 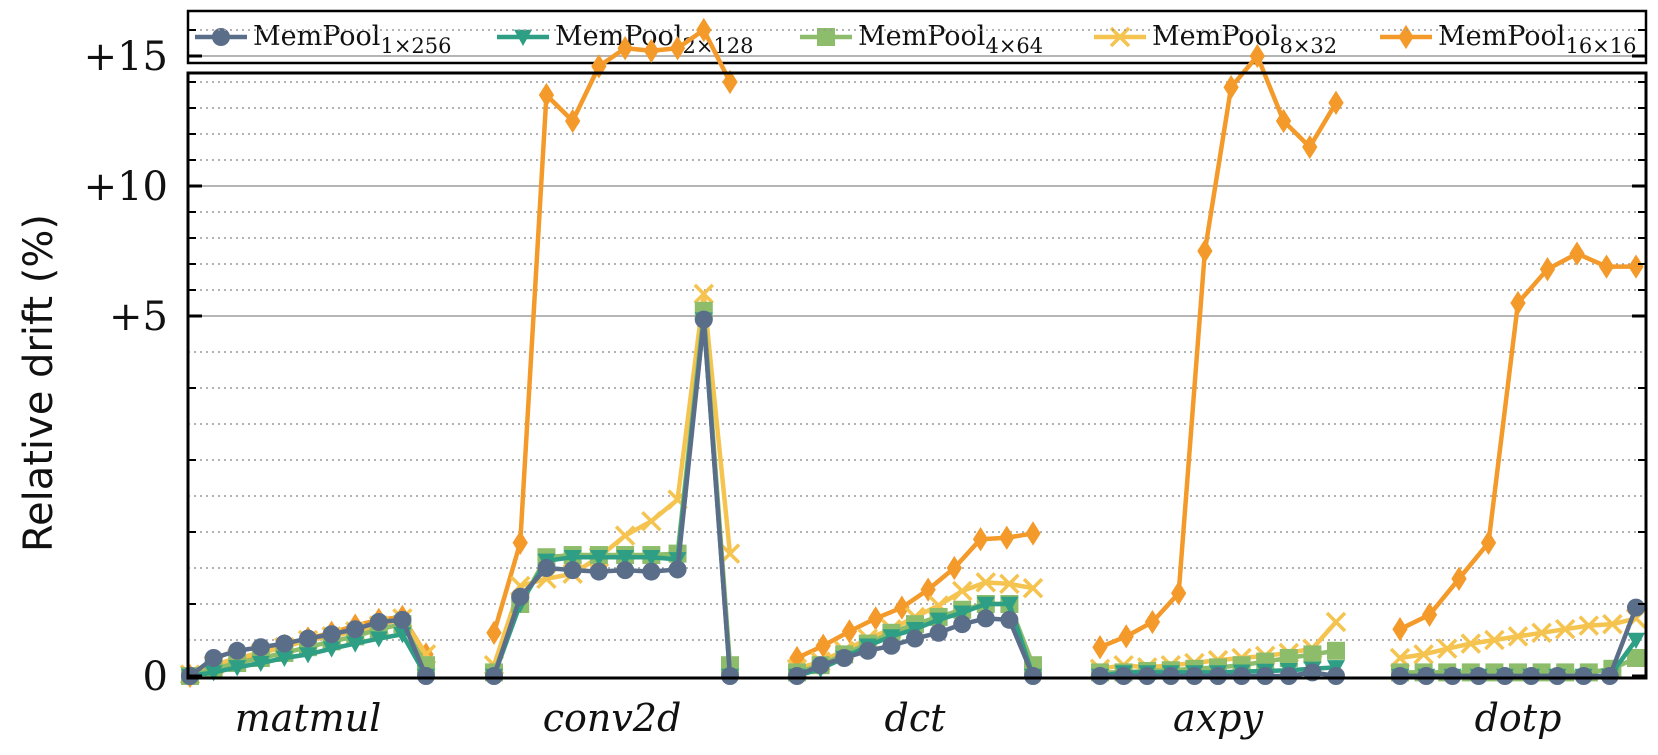 I want to click on legend-label: MemPool1×256, so click(x=352, y=39).